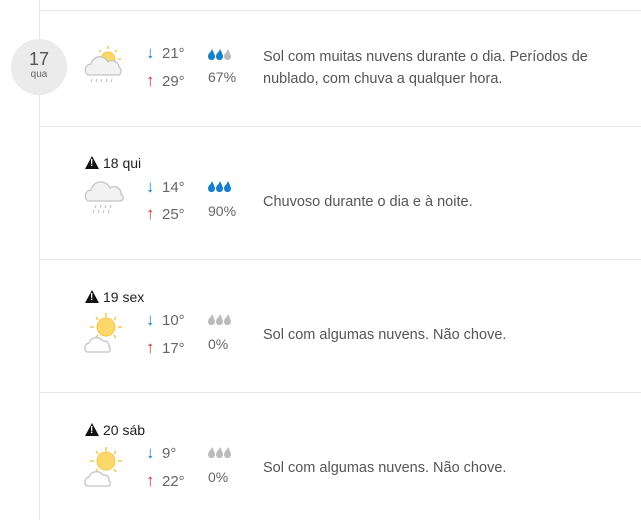 This screenshot has width=641, height=520. What do you see at coordinates (39, 74) in the screenshot?
I see `weekday: qua` at bounding box center [39, 74].